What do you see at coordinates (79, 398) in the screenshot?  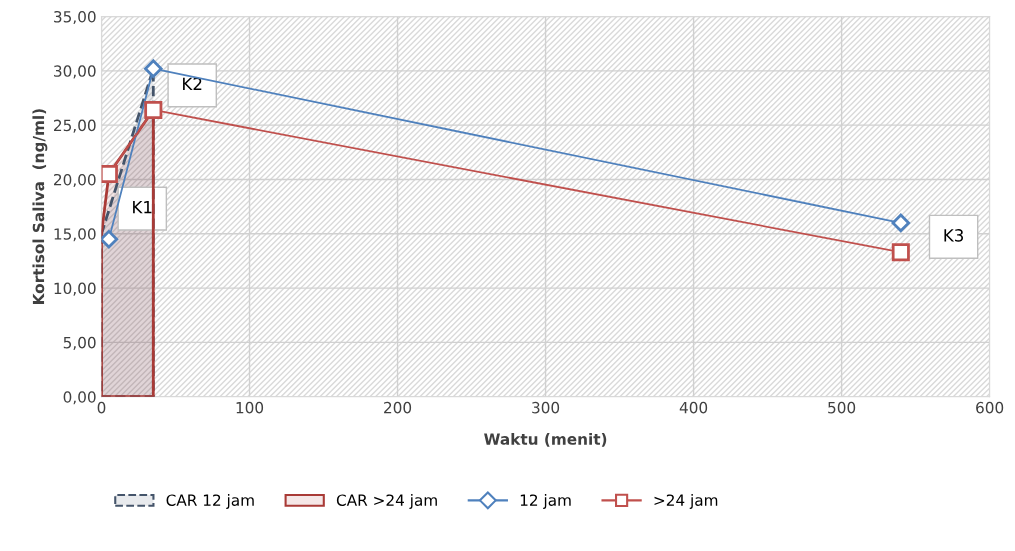 I see `y-tick-label: 0,00` at bounding box center [79, 398].